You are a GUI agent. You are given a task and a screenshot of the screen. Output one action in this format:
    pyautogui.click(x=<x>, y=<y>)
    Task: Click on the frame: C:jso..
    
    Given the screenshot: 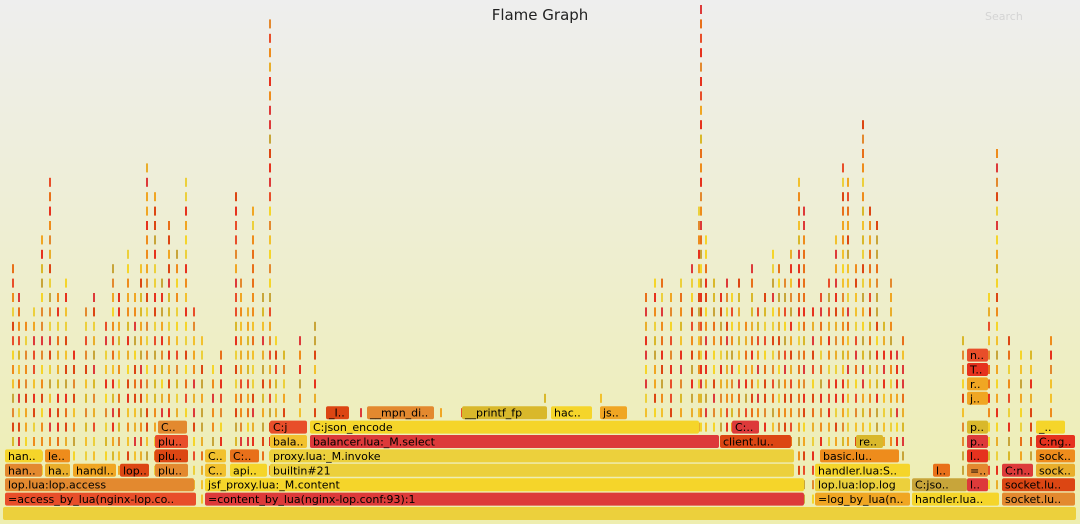 What is the action you would take?
    pyautogui.click(x=939, y=485)
    